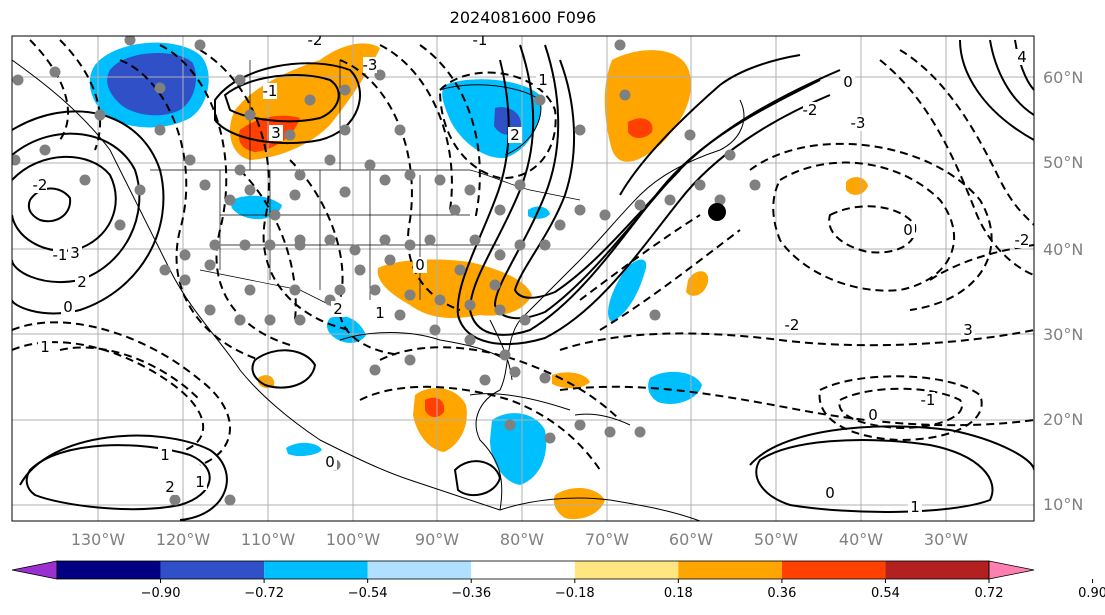 This screenshot has width=1105, height=615. I want to click on lat-label-20: 20°N, so click(1063, 419).